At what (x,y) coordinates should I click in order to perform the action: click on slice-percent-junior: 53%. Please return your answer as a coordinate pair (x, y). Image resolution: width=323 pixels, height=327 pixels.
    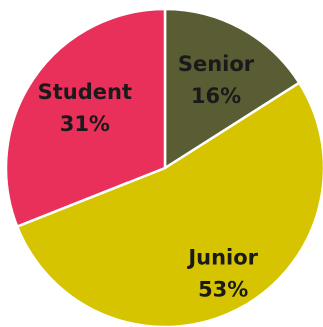
    Looking at the image, I should click on (223, 290).